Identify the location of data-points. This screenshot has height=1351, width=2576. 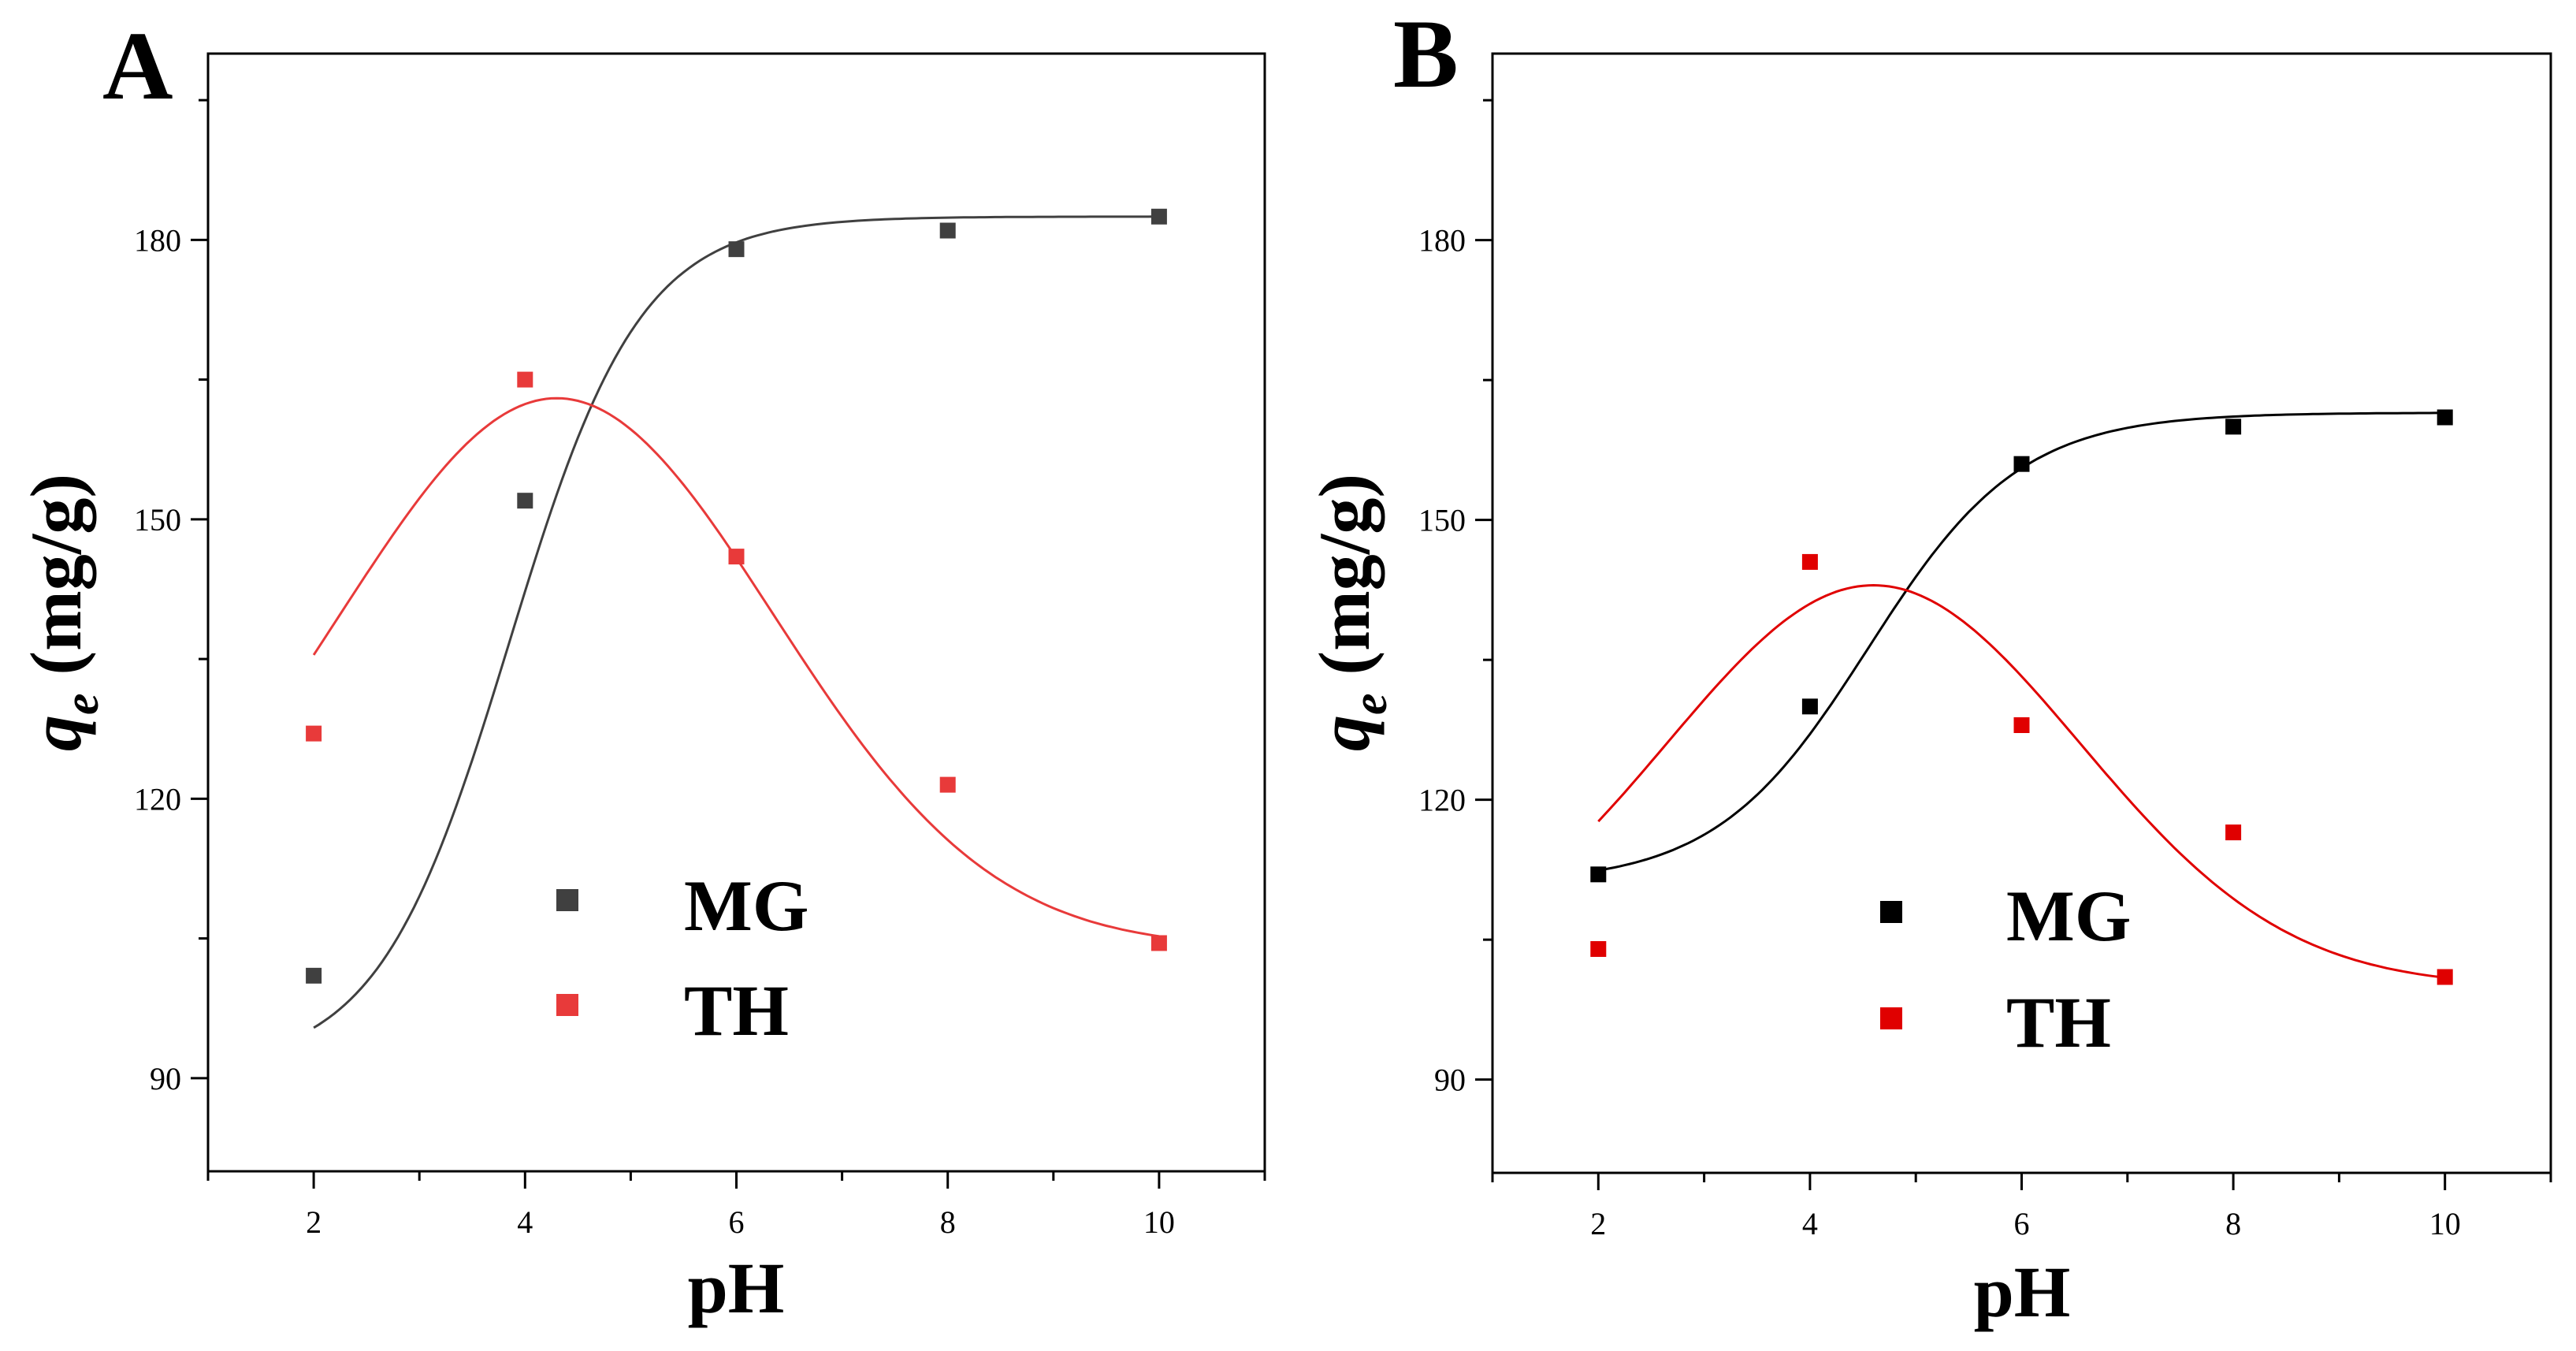
(2021, 697).